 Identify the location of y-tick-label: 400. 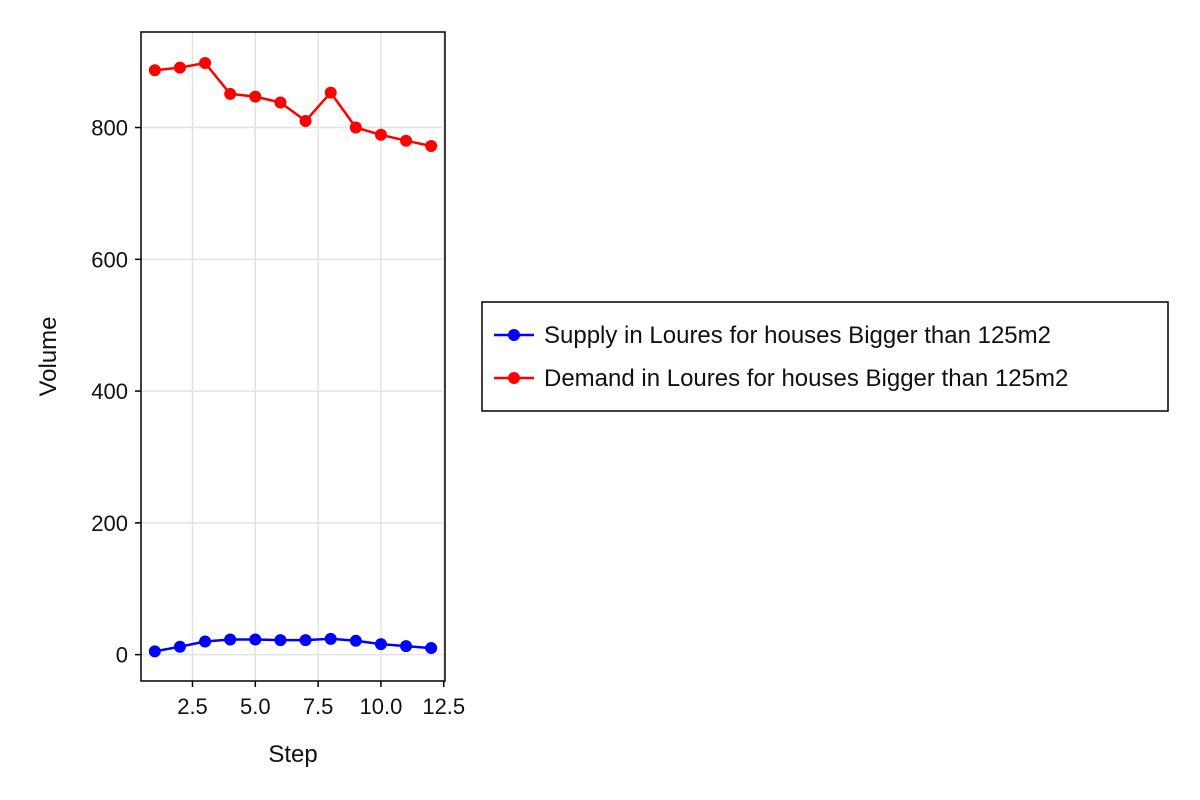
(109, 391).